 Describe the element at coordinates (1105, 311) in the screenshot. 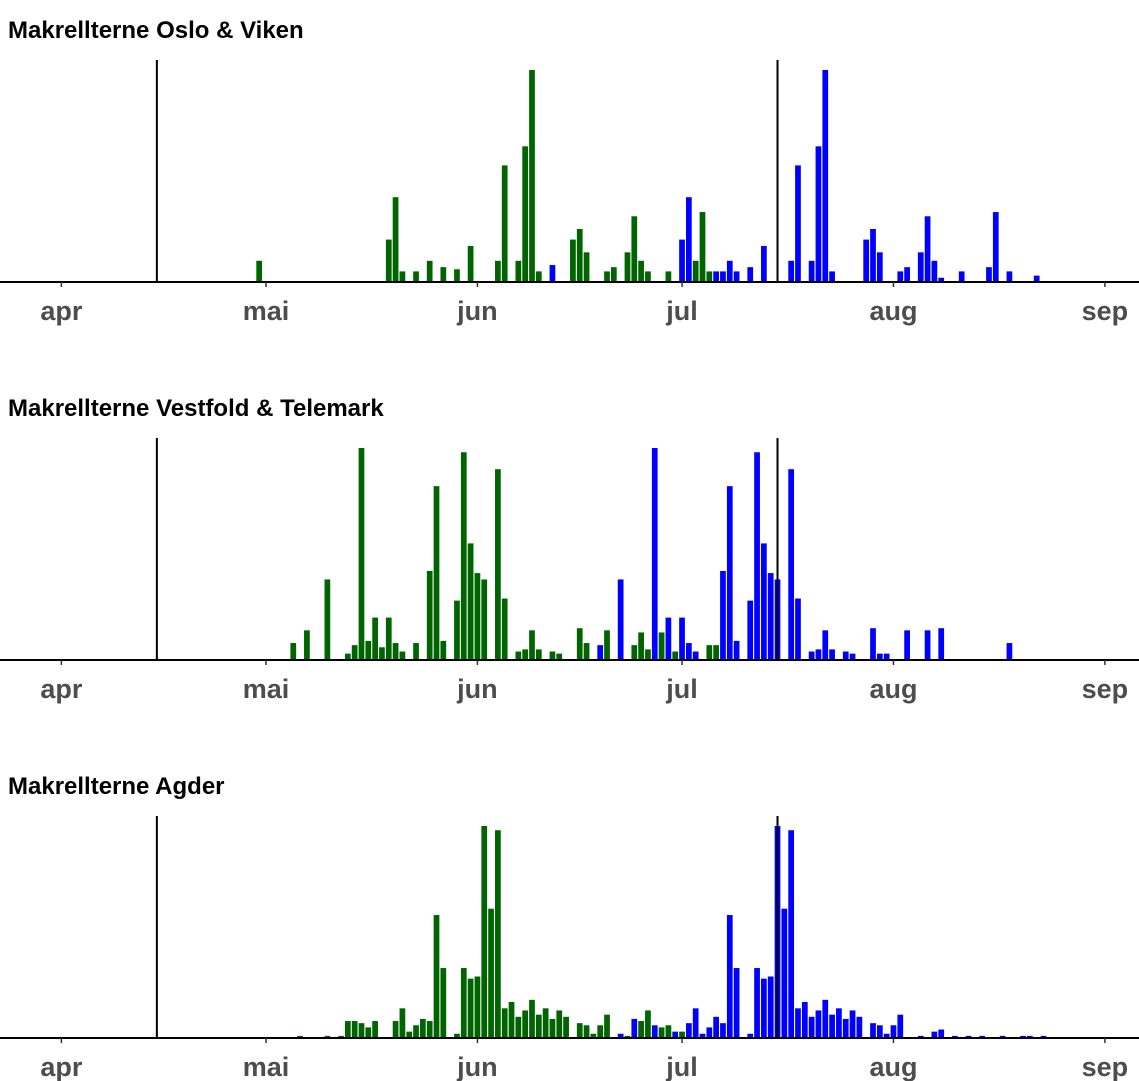

I see `x-tick-label: sep` at that location.